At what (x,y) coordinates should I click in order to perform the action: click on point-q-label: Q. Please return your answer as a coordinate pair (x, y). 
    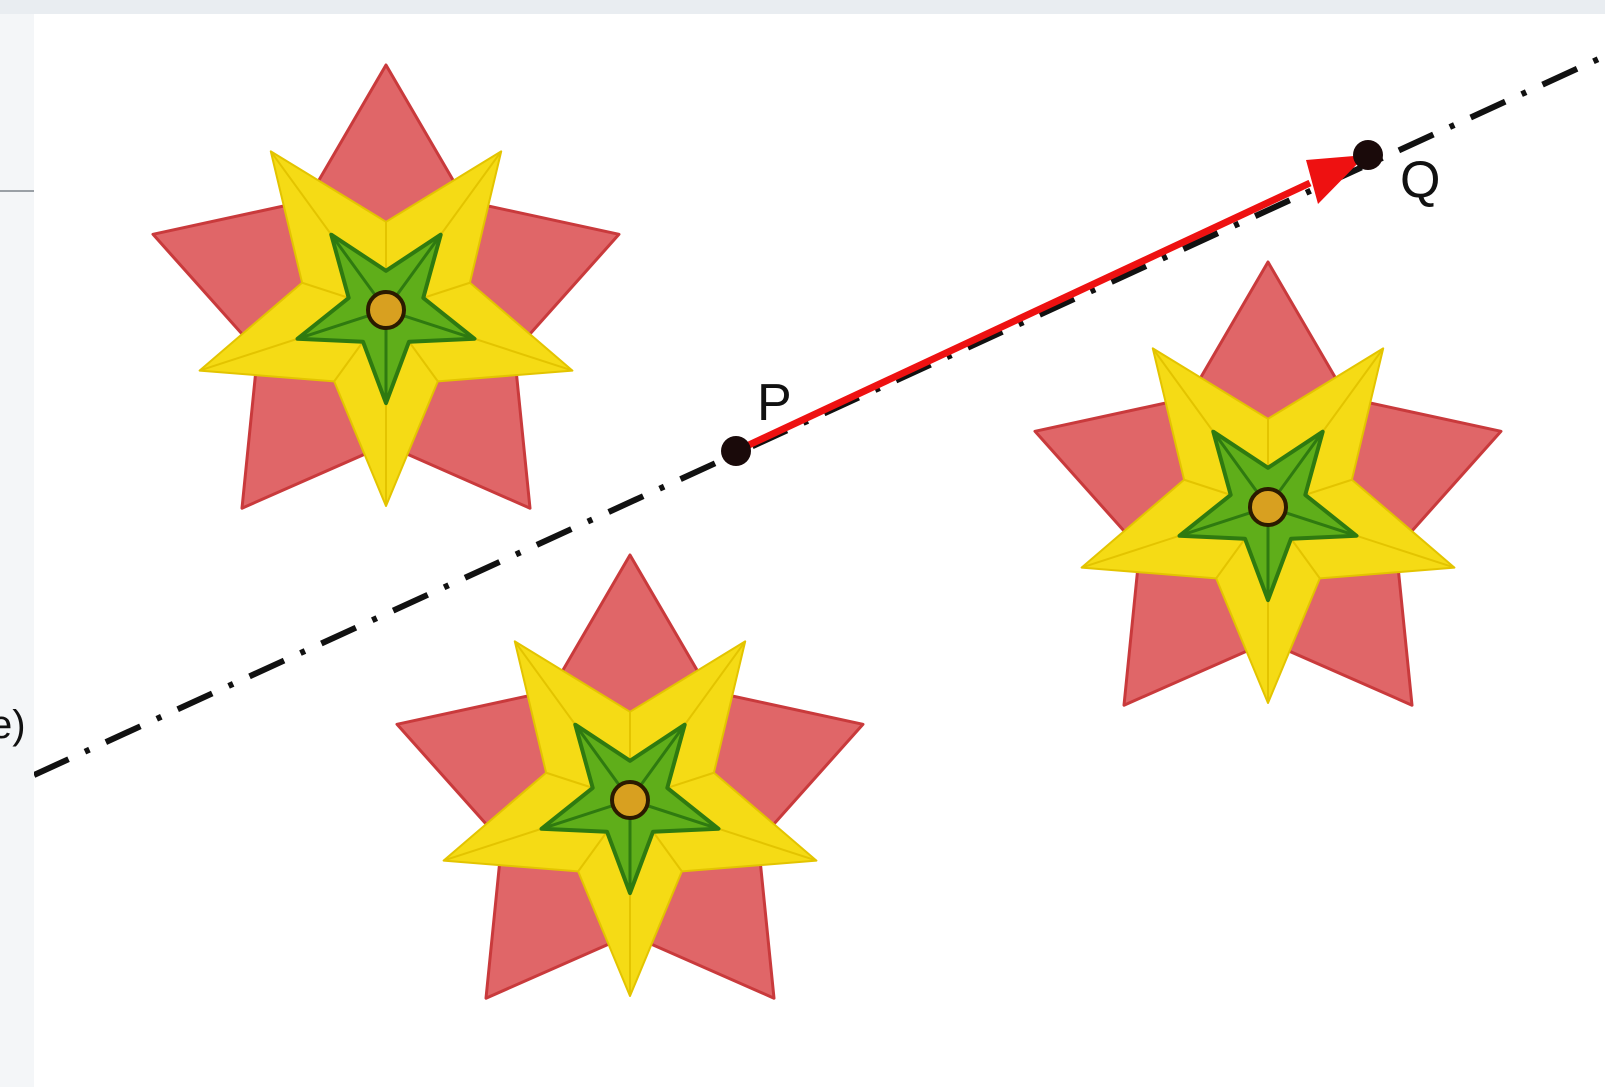
    Looking at the image, I should click on (1420, 180).